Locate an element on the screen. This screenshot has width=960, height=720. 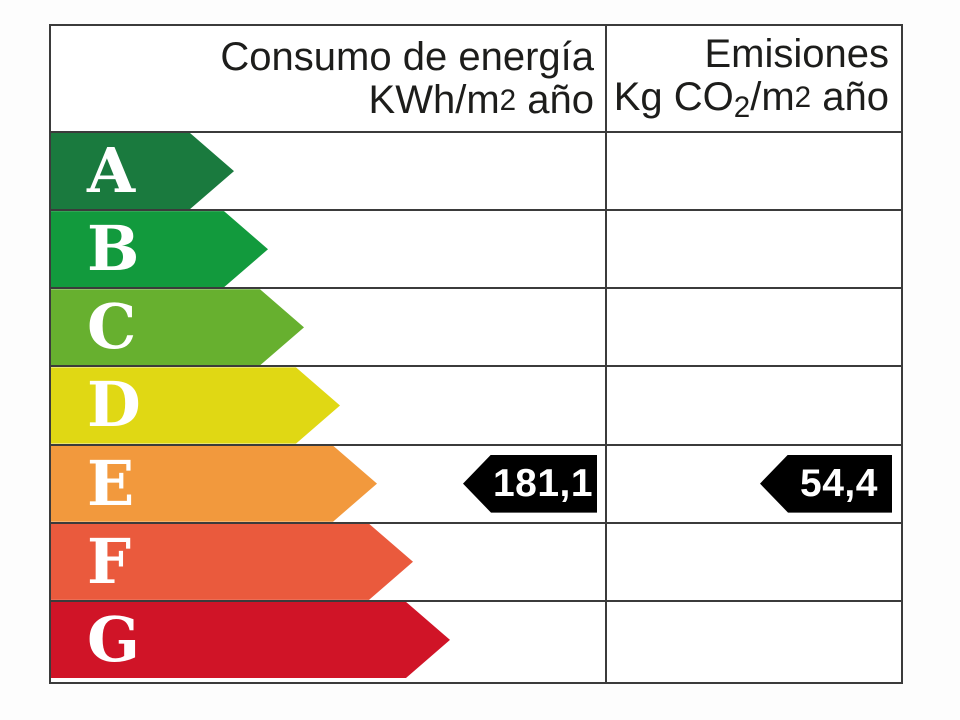
rating-row-f: F is located at coordinates (476, 563).